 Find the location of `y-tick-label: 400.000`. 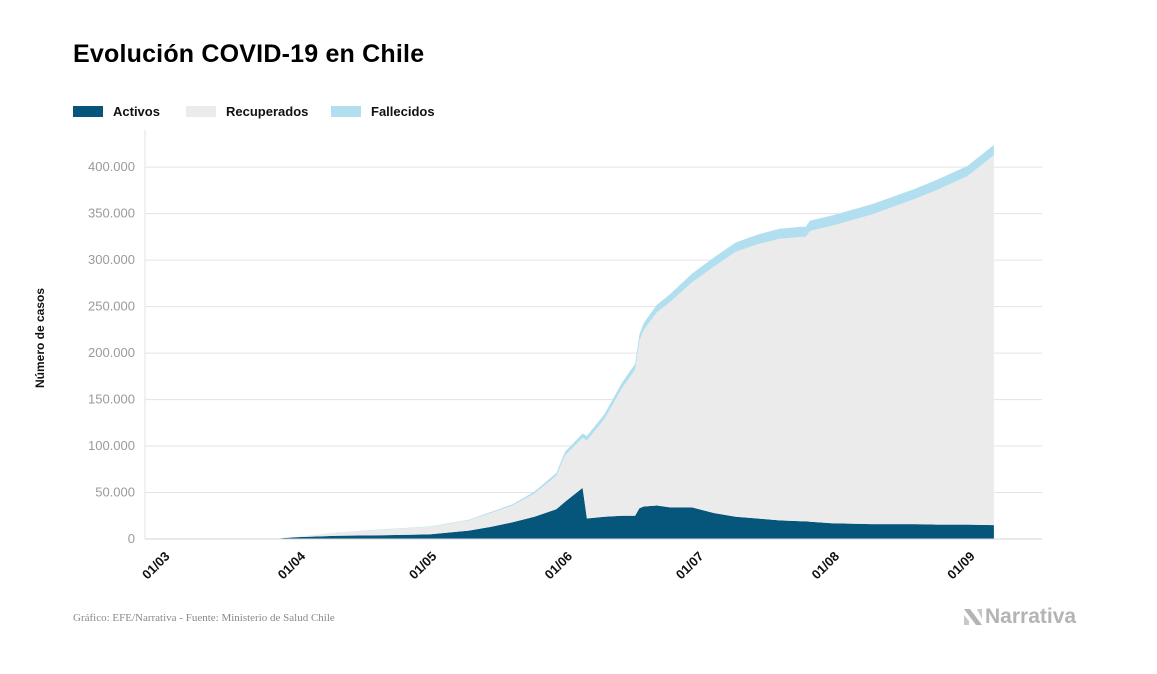

y-tick-label: 400.000 is located at coordinates (111, 166).